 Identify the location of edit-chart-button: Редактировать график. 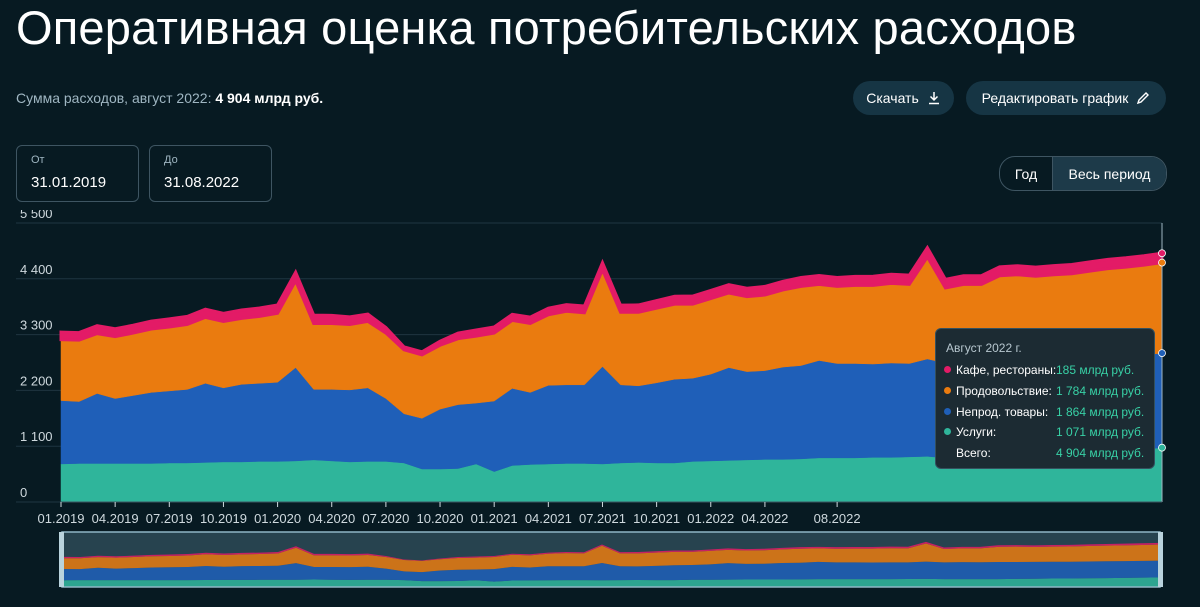
(1066, 98).